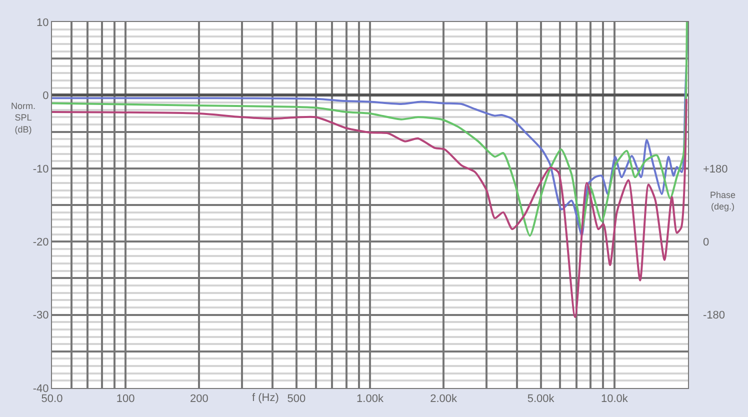 Image resolution: width=748 pixels, height=417 pixels. Describe the element at coordinates (296, 399) in the screenshot. I see `x-tick-label: 500` at that location.